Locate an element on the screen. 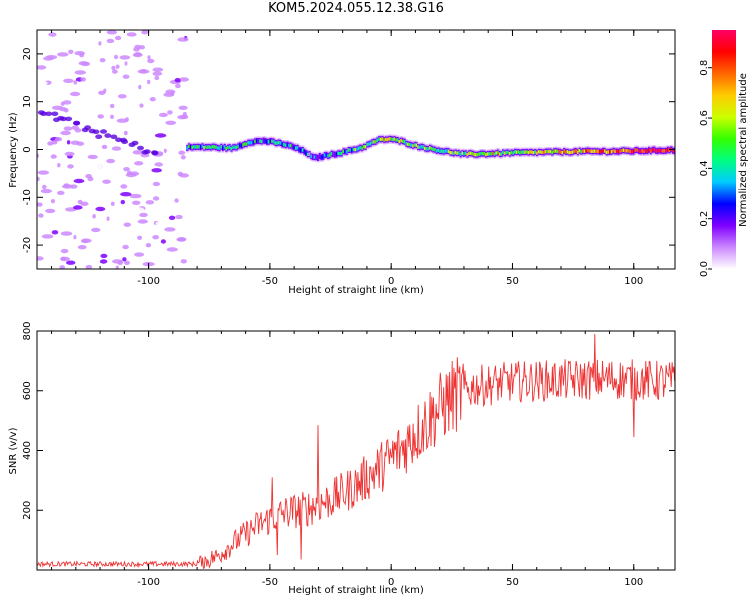  snr-x-tick-label: 50 is located at coordinates (512, 582).